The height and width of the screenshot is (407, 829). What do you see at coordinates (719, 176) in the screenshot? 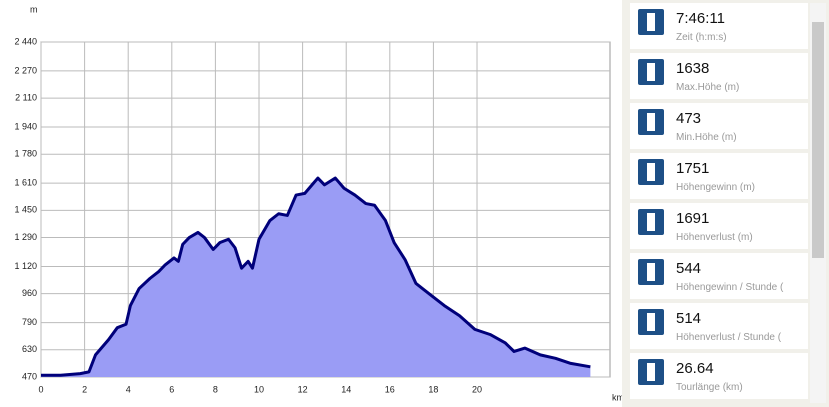
I see `stat-item: 1751 Höhengewinn (m)` at bounding box center [719, 176].